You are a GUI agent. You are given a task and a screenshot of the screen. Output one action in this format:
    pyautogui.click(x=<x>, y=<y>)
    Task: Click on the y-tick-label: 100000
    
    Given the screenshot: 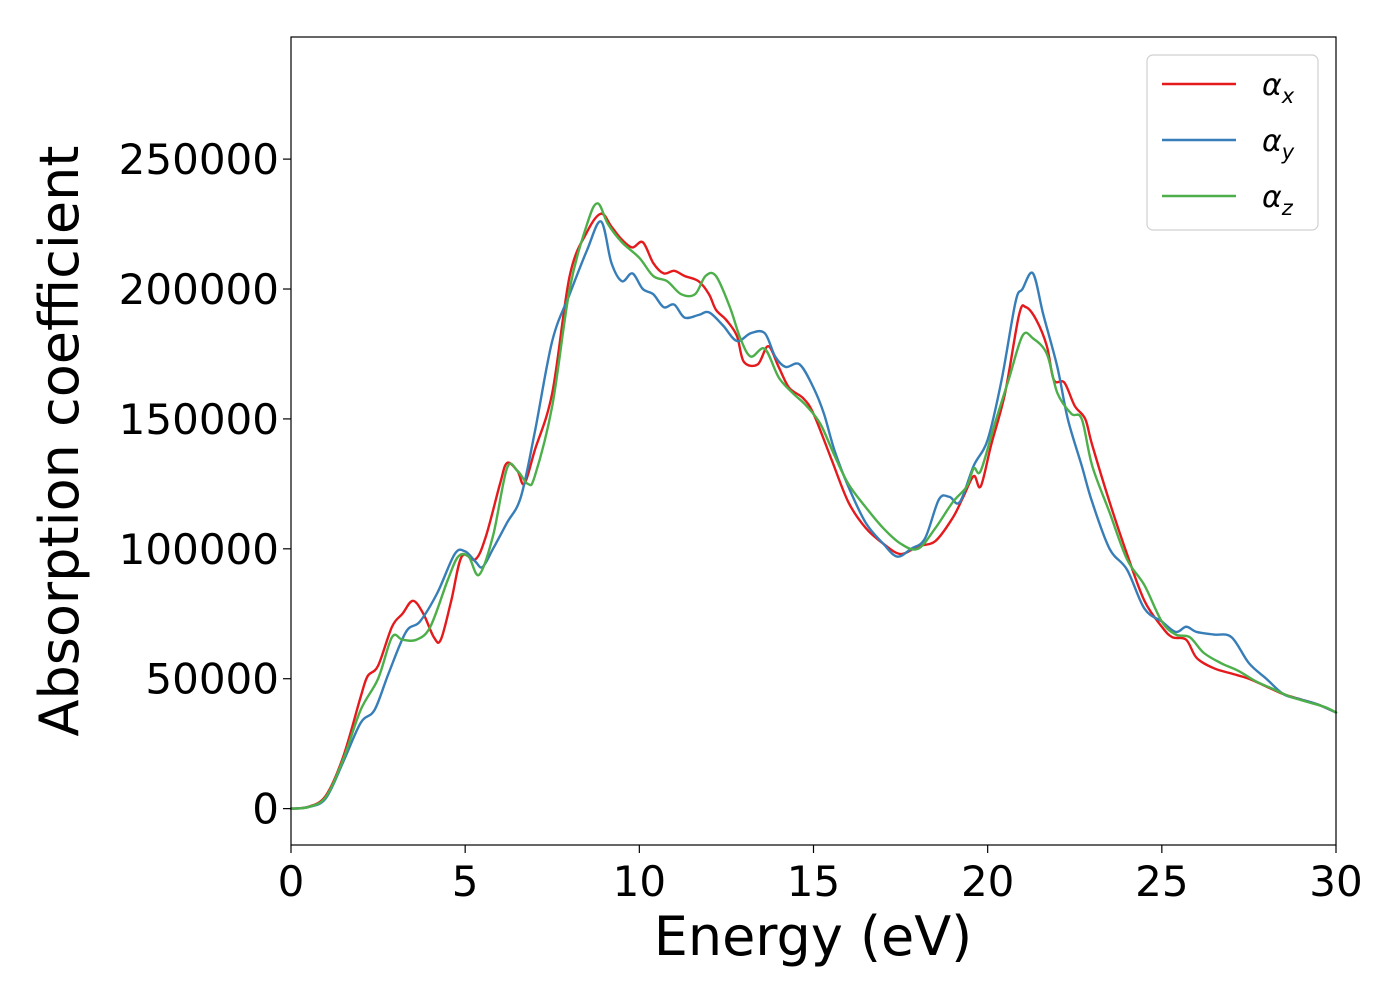 What is the action you would take?
    pyautogui.click(x=199, y=549)
    